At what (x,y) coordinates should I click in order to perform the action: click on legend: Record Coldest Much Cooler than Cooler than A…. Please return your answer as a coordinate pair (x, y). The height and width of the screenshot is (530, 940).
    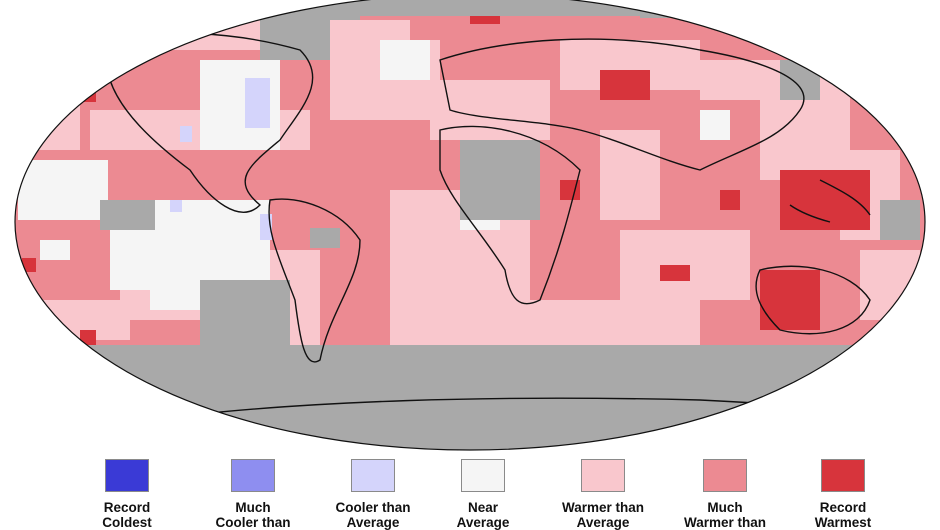
    Looking at the image, I should click on (470, 492).